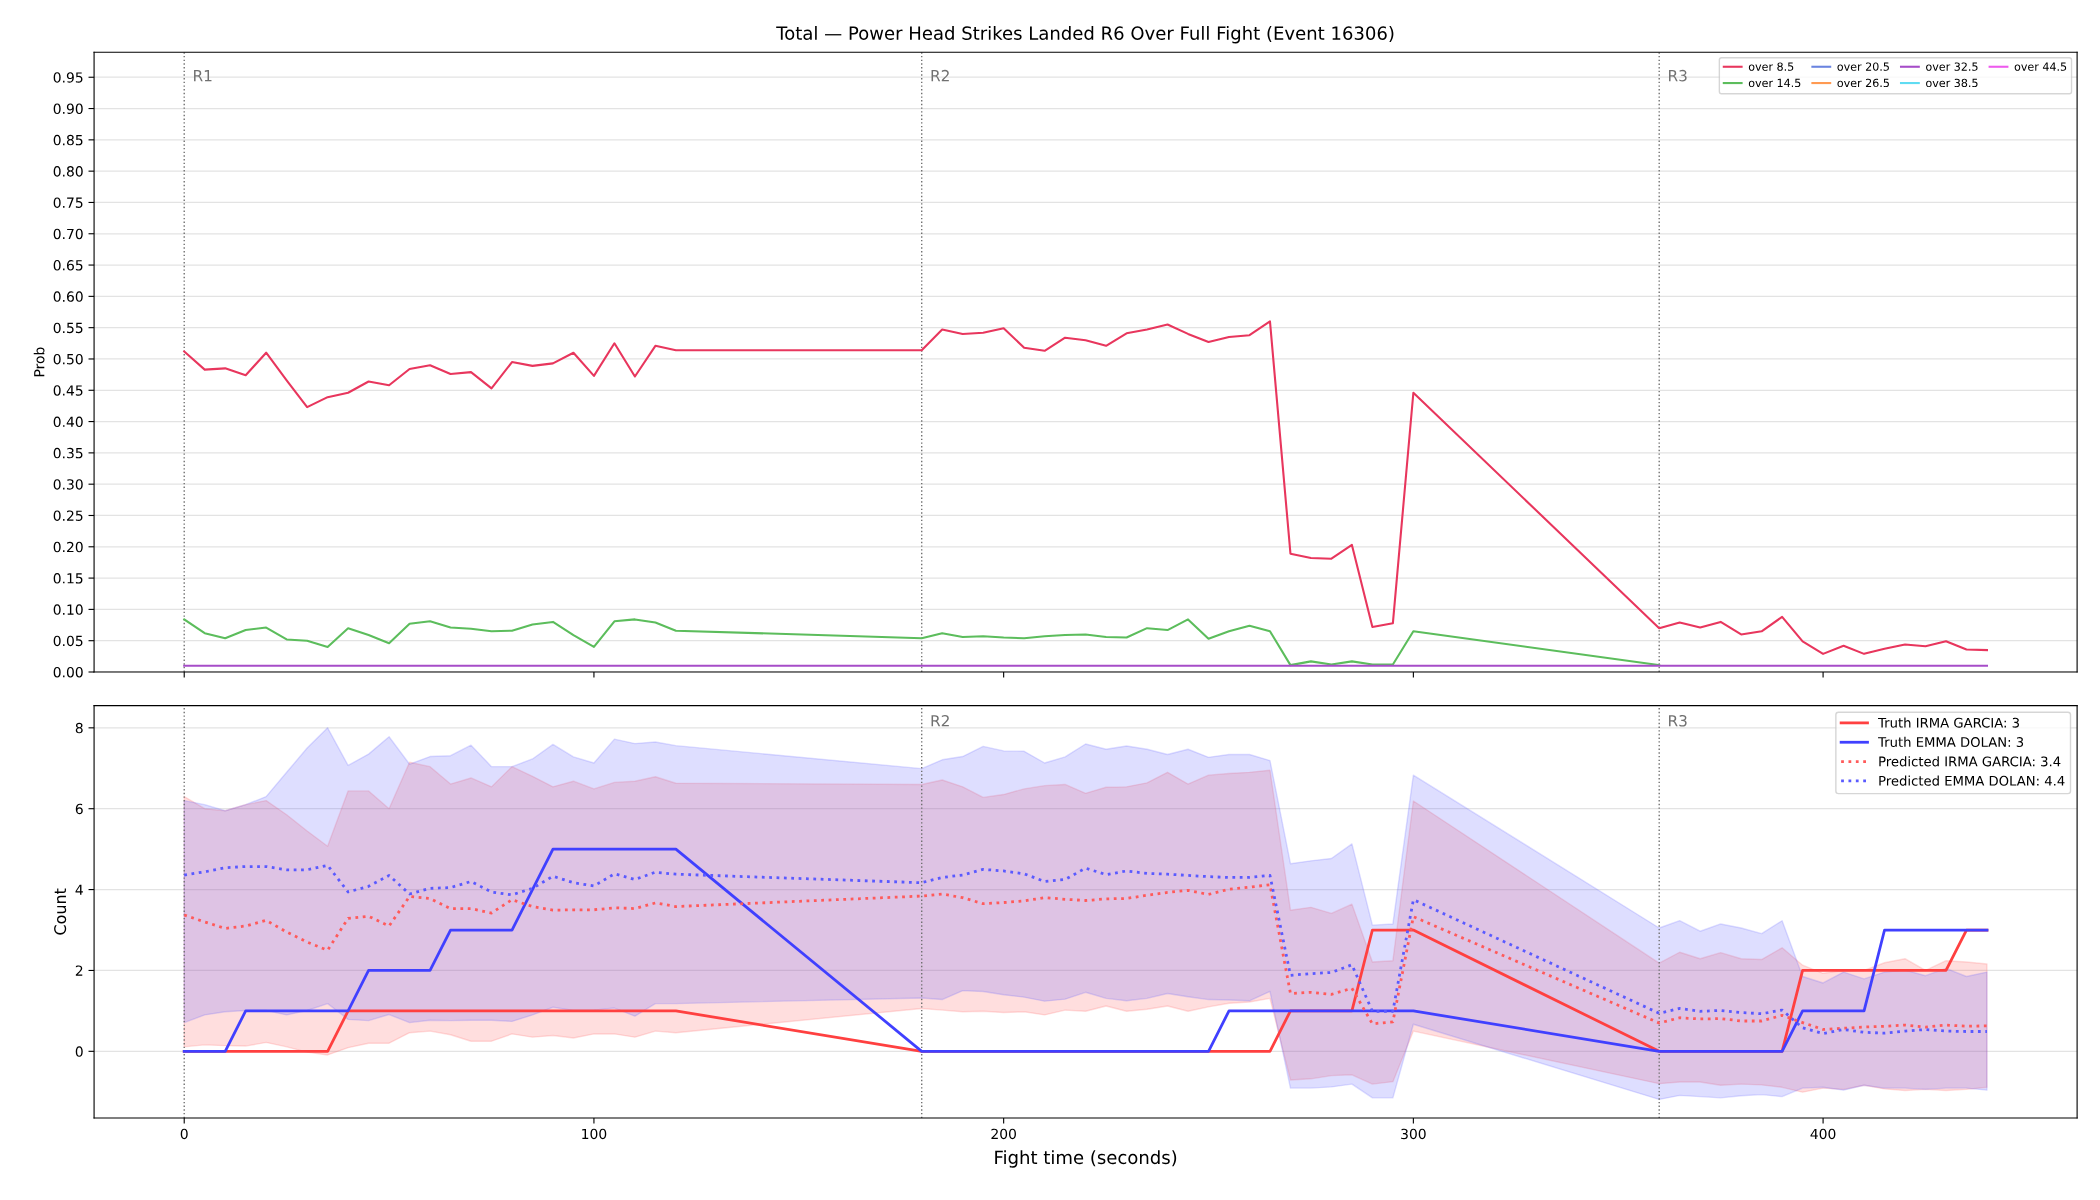 The width and height of the screenshot is (2100, 1200). I want to click on y-tick-label: 0.20, so click(68, 547).